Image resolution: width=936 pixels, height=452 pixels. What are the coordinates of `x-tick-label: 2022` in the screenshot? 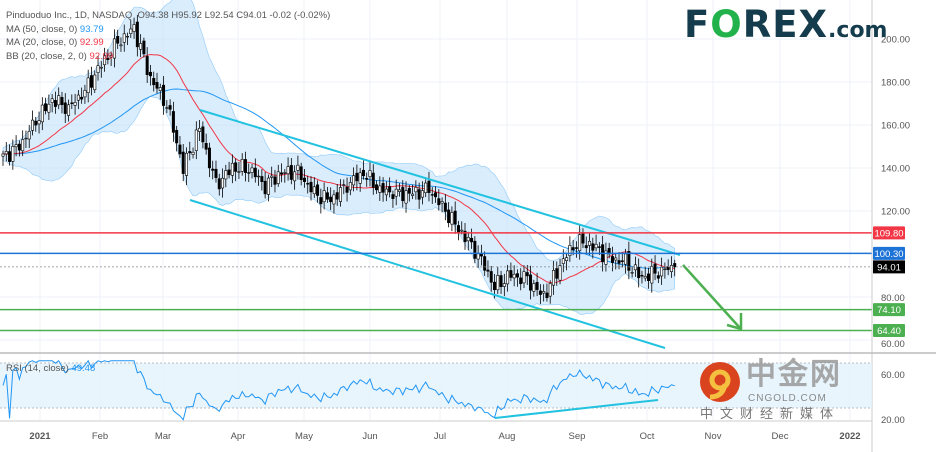 It's located at (849, 436).